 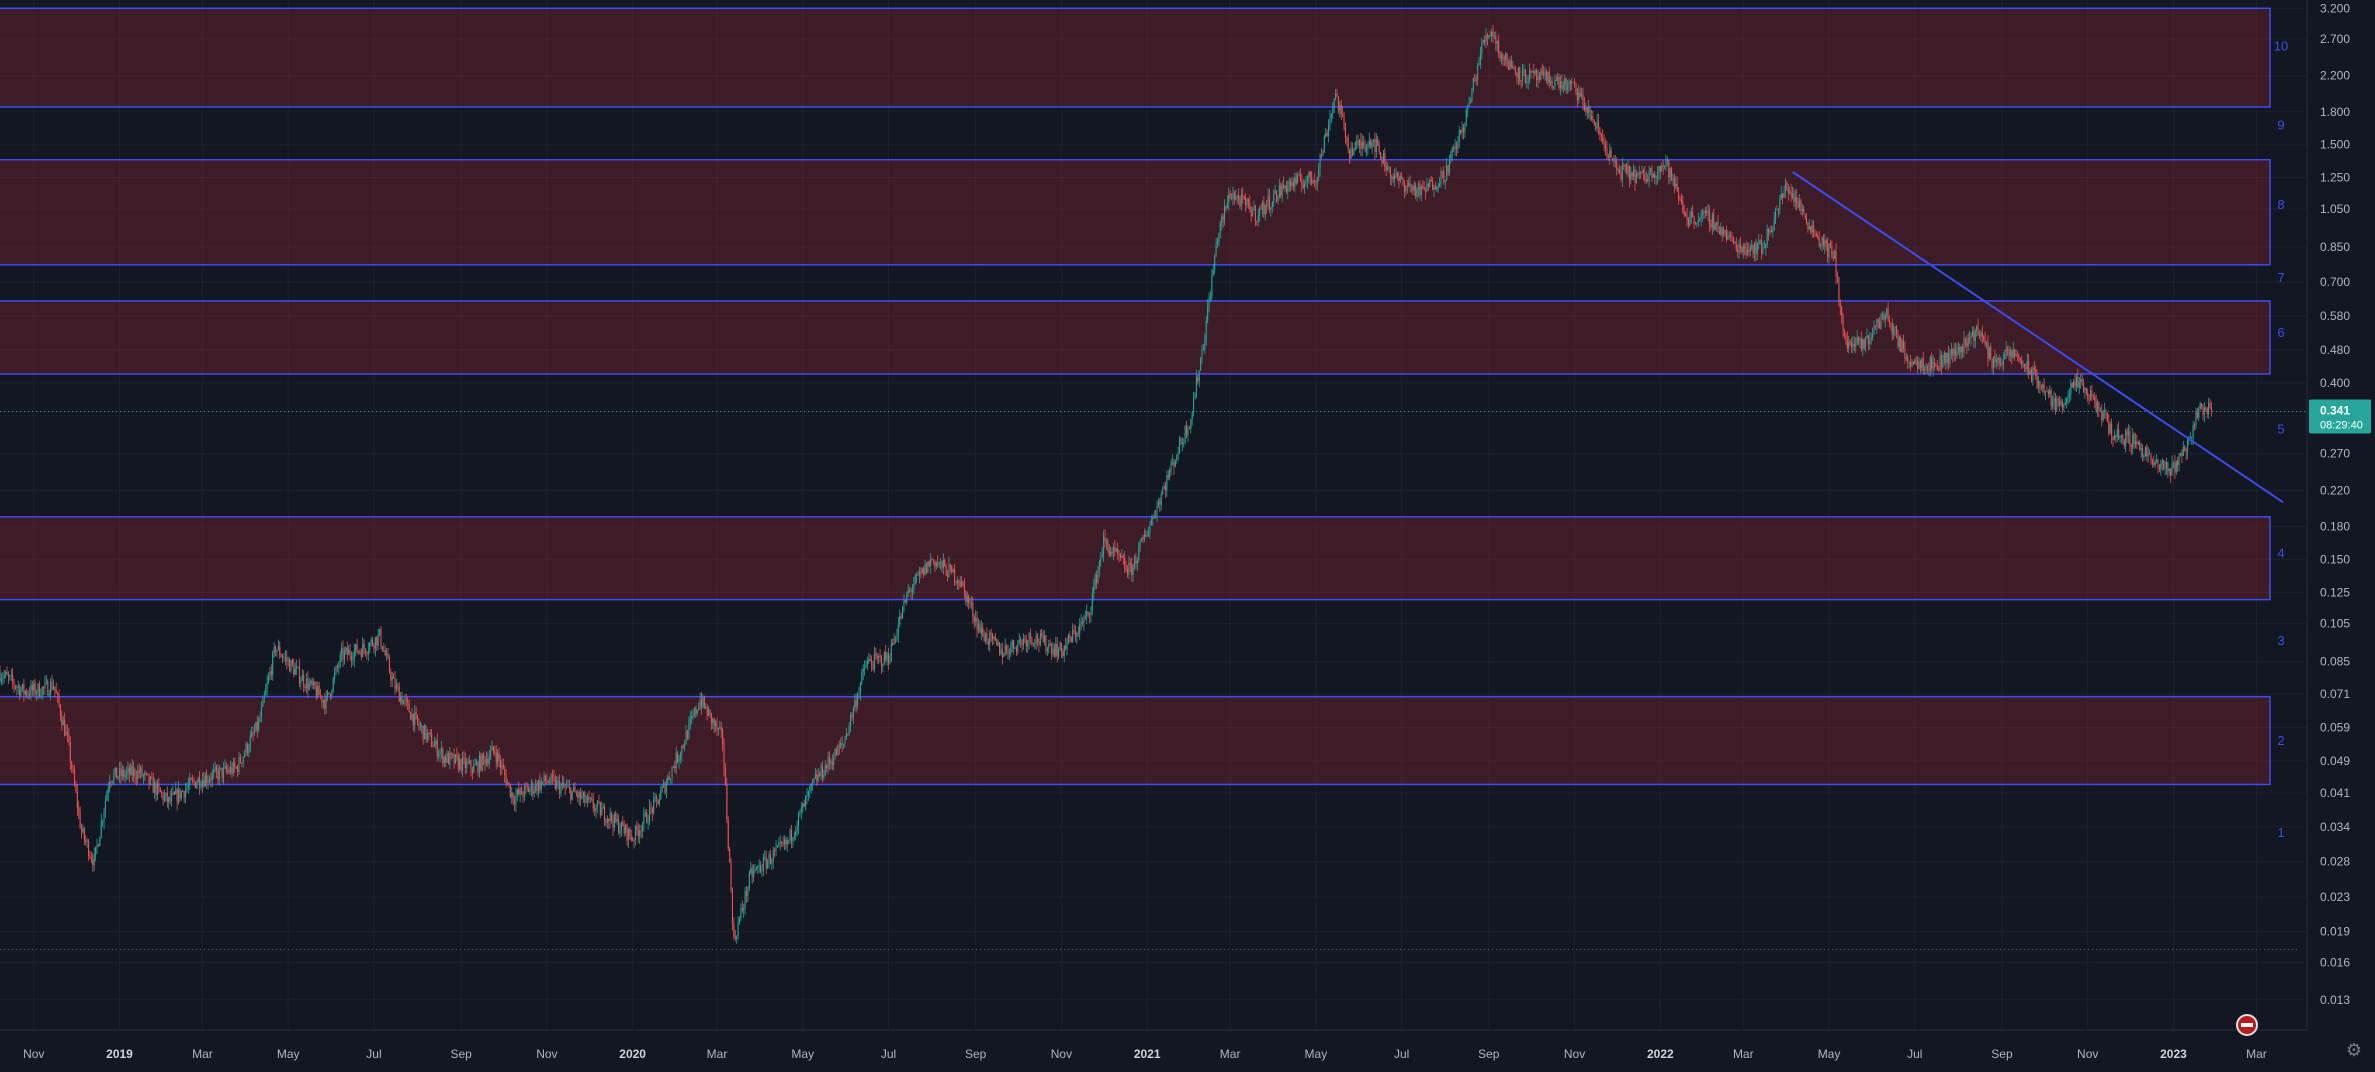 I want to click on trendline, so click(x=2037, y=337).